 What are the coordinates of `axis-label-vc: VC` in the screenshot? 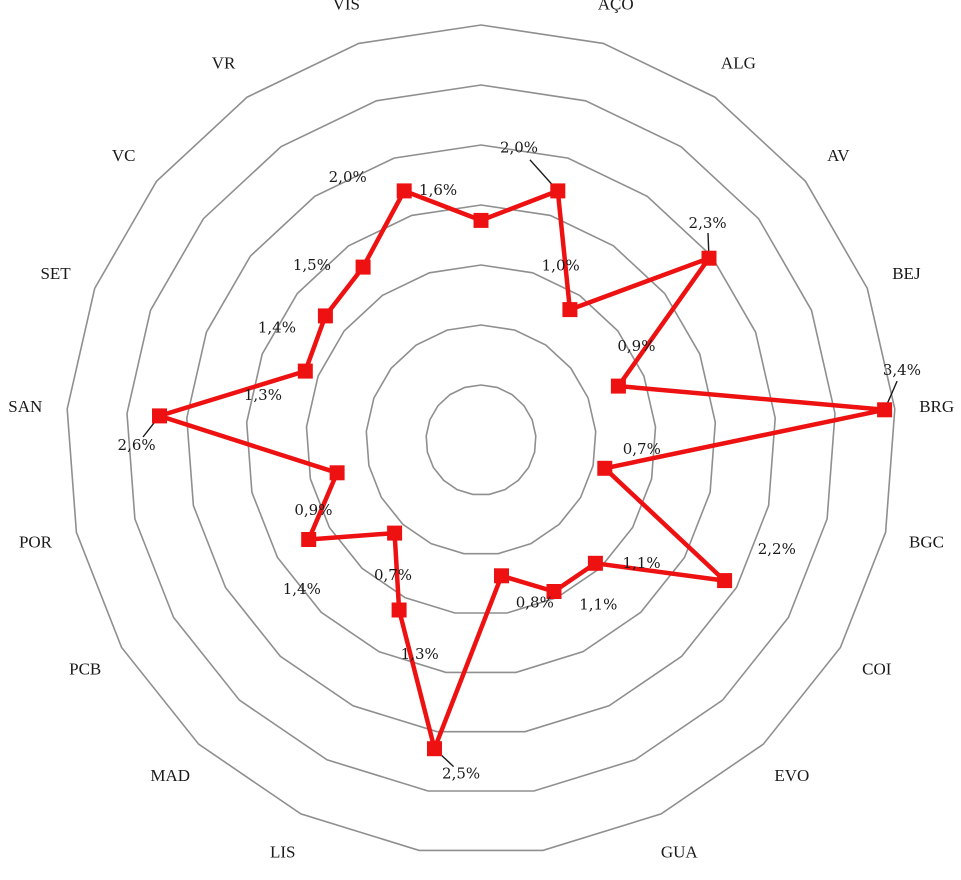 It's located at (124, 155).